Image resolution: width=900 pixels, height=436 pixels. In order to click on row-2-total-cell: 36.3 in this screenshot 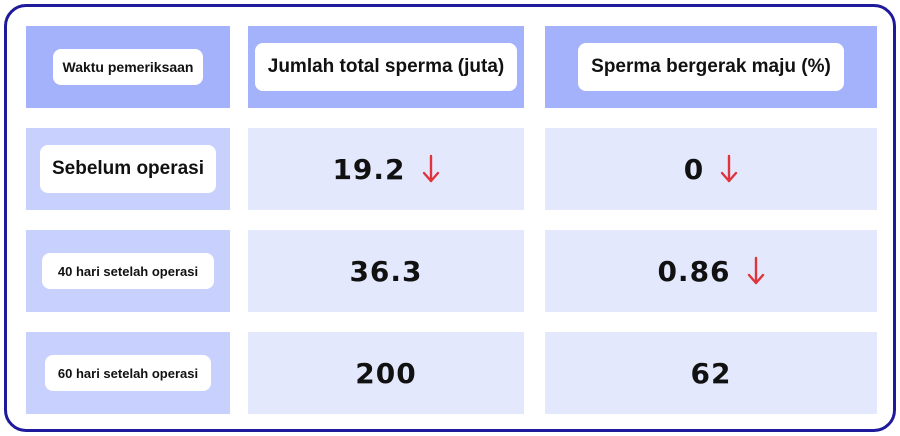, I will do `click(386, 271)`.